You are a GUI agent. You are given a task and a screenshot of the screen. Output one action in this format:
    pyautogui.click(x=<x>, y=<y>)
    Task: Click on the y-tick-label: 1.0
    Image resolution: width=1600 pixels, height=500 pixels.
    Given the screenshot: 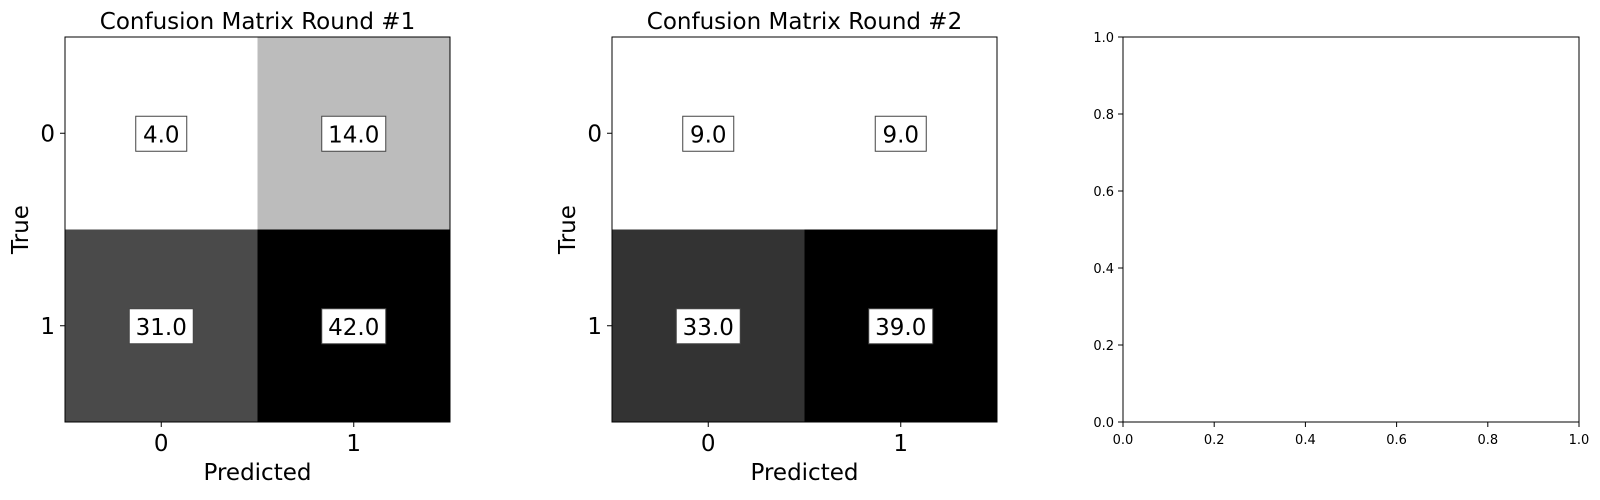 What is the action you would take?
    pyautogui.click(x=1103, y=38)
    